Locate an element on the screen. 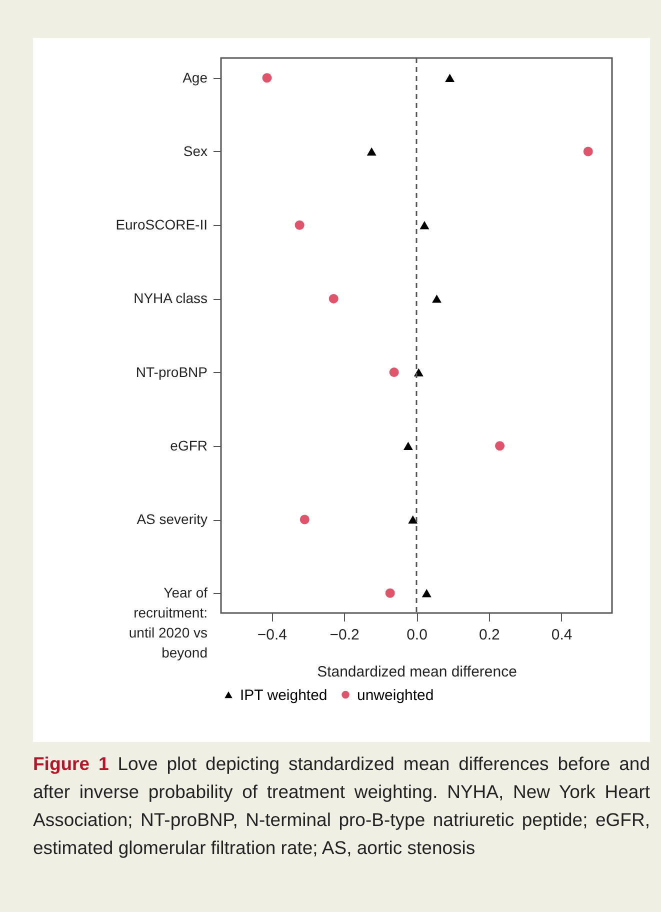 This screenshot has width=661, height=912. legend-label: unweighted is located at coordinates (395, 695).